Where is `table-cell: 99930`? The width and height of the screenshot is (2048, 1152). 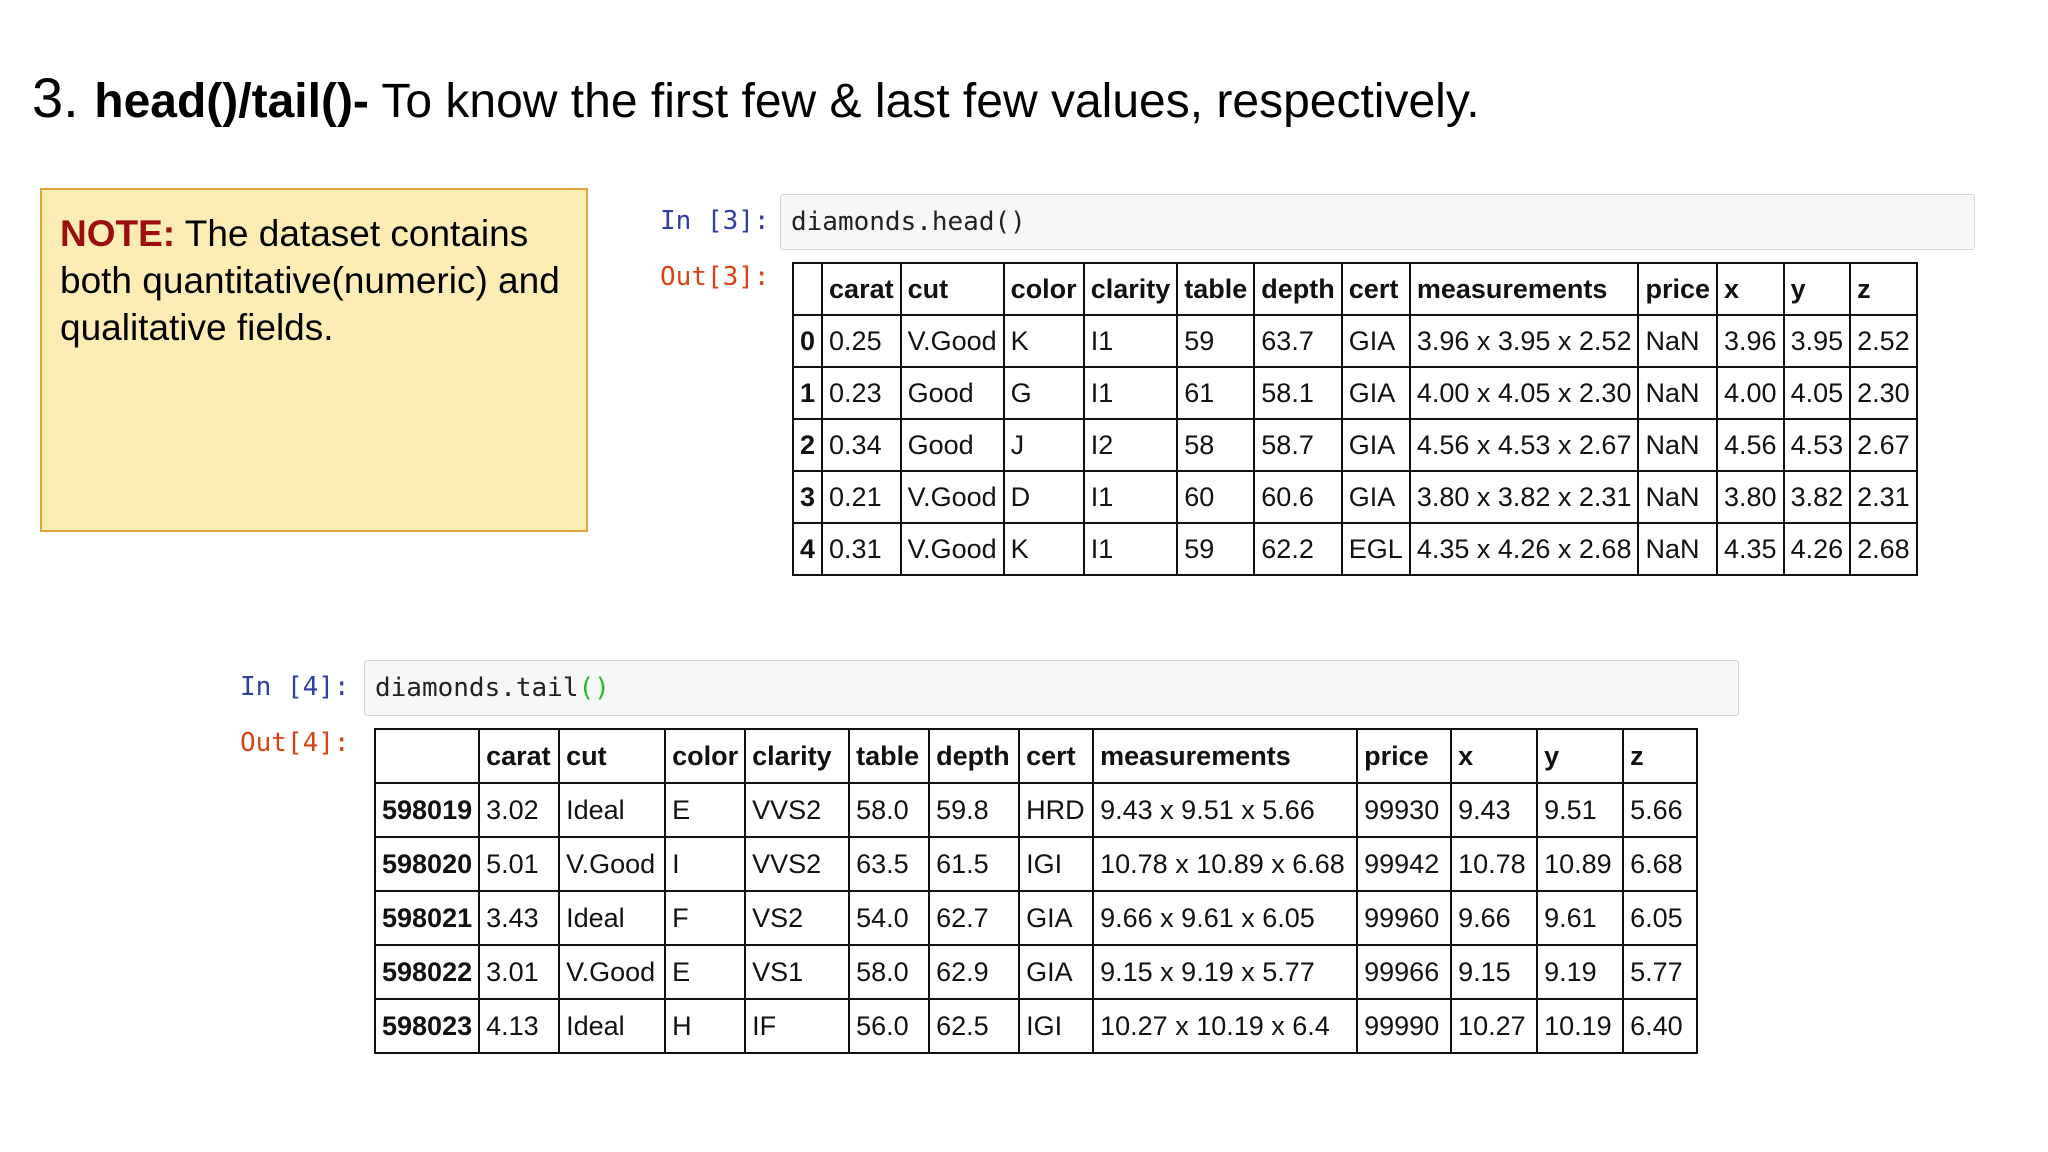
table-cell: 99930 is located at coordinates (1404, 810).